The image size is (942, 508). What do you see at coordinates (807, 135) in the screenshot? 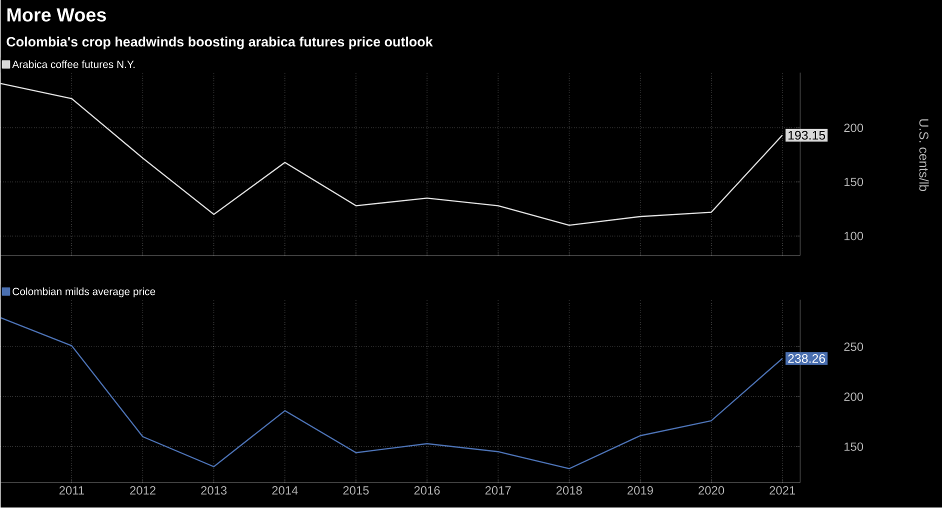
I see `data-label: 193.15` at bounding box center [807, 135].